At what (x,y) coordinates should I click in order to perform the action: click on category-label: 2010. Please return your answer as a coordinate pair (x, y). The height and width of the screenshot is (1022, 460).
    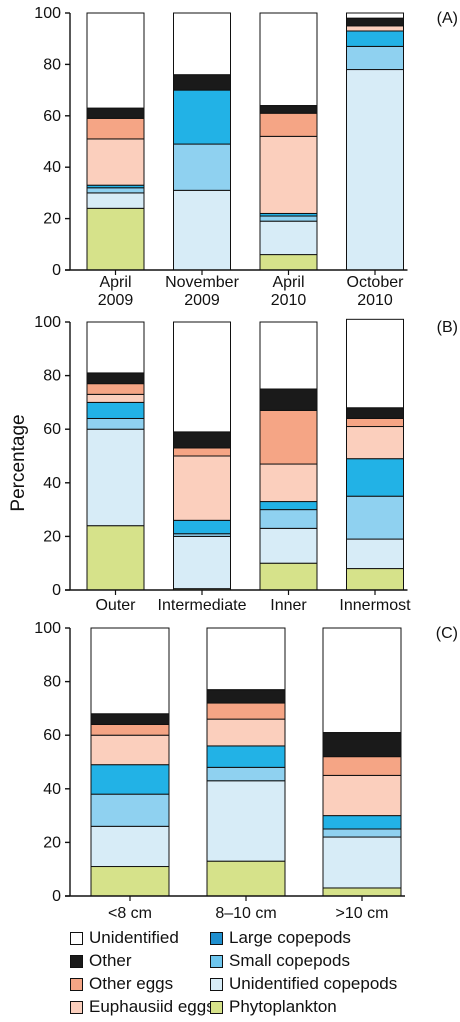
    Looking at the image, I should click on (375, 300).